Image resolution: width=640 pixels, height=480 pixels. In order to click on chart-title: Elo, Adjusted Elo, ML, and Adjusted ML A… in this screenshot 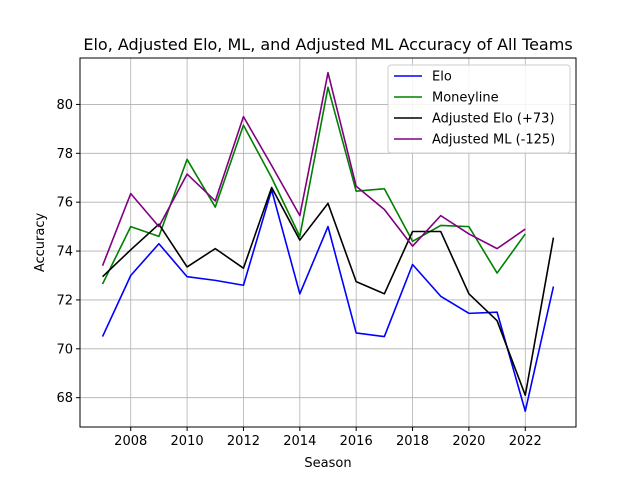, I will do `click(327, 44)`.